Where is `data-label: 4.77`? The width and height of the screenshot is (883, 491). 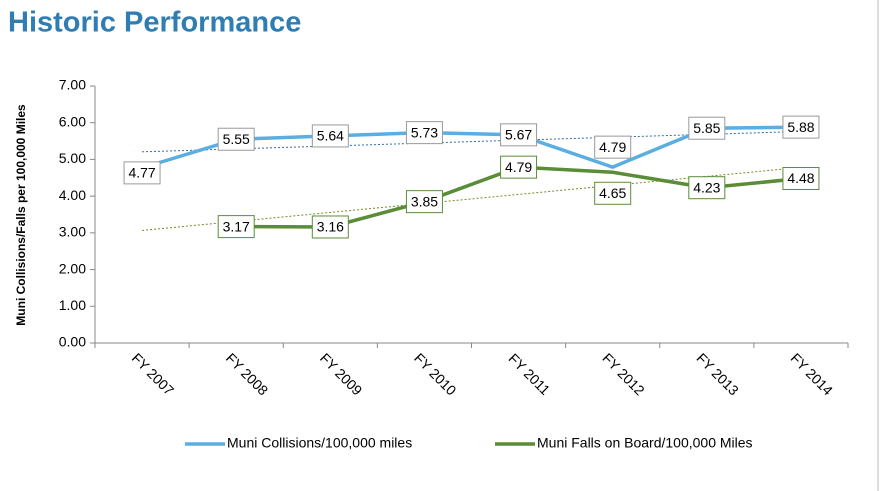 data-label: 4.77 is located at coordinates (141, 173).